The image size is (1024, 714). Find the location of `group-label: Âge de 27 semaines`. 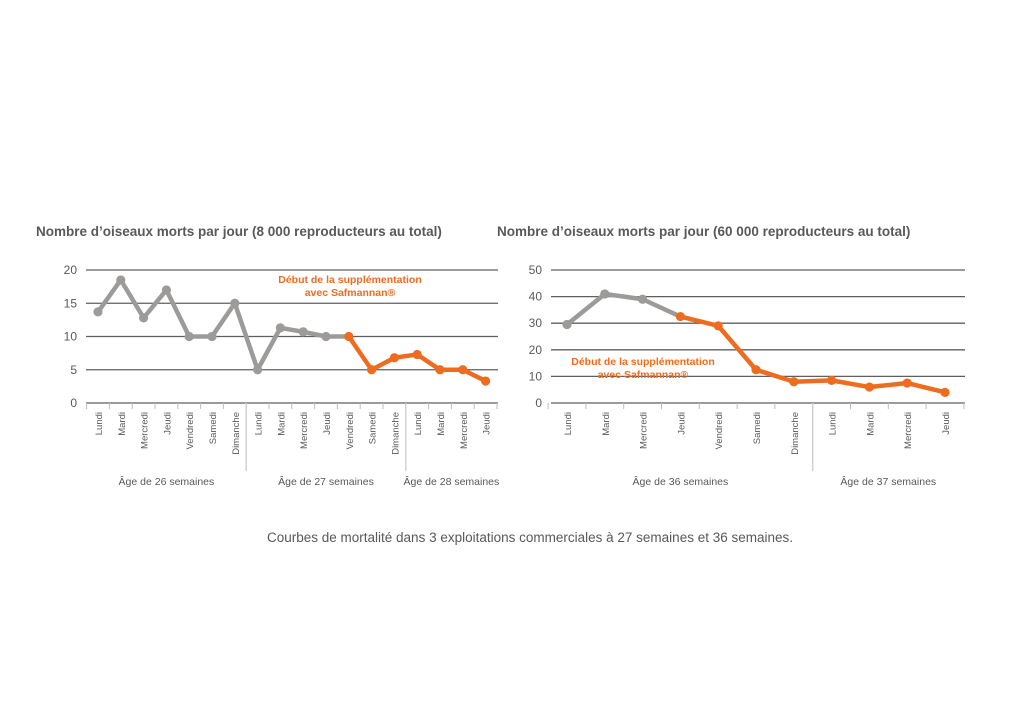

group-label: Âge de 27 semaines is located at coordinates (326, 481).